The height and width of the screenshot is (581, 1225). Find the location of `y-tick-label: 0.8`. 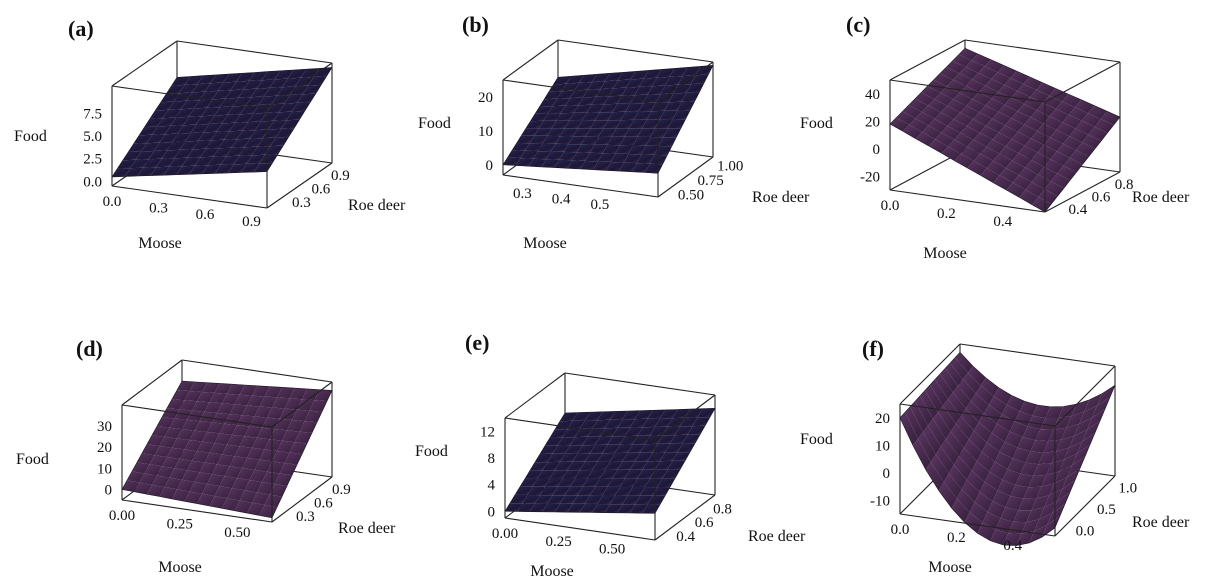

y-tick-label: 0.8 is located at coordinates (722, 509).